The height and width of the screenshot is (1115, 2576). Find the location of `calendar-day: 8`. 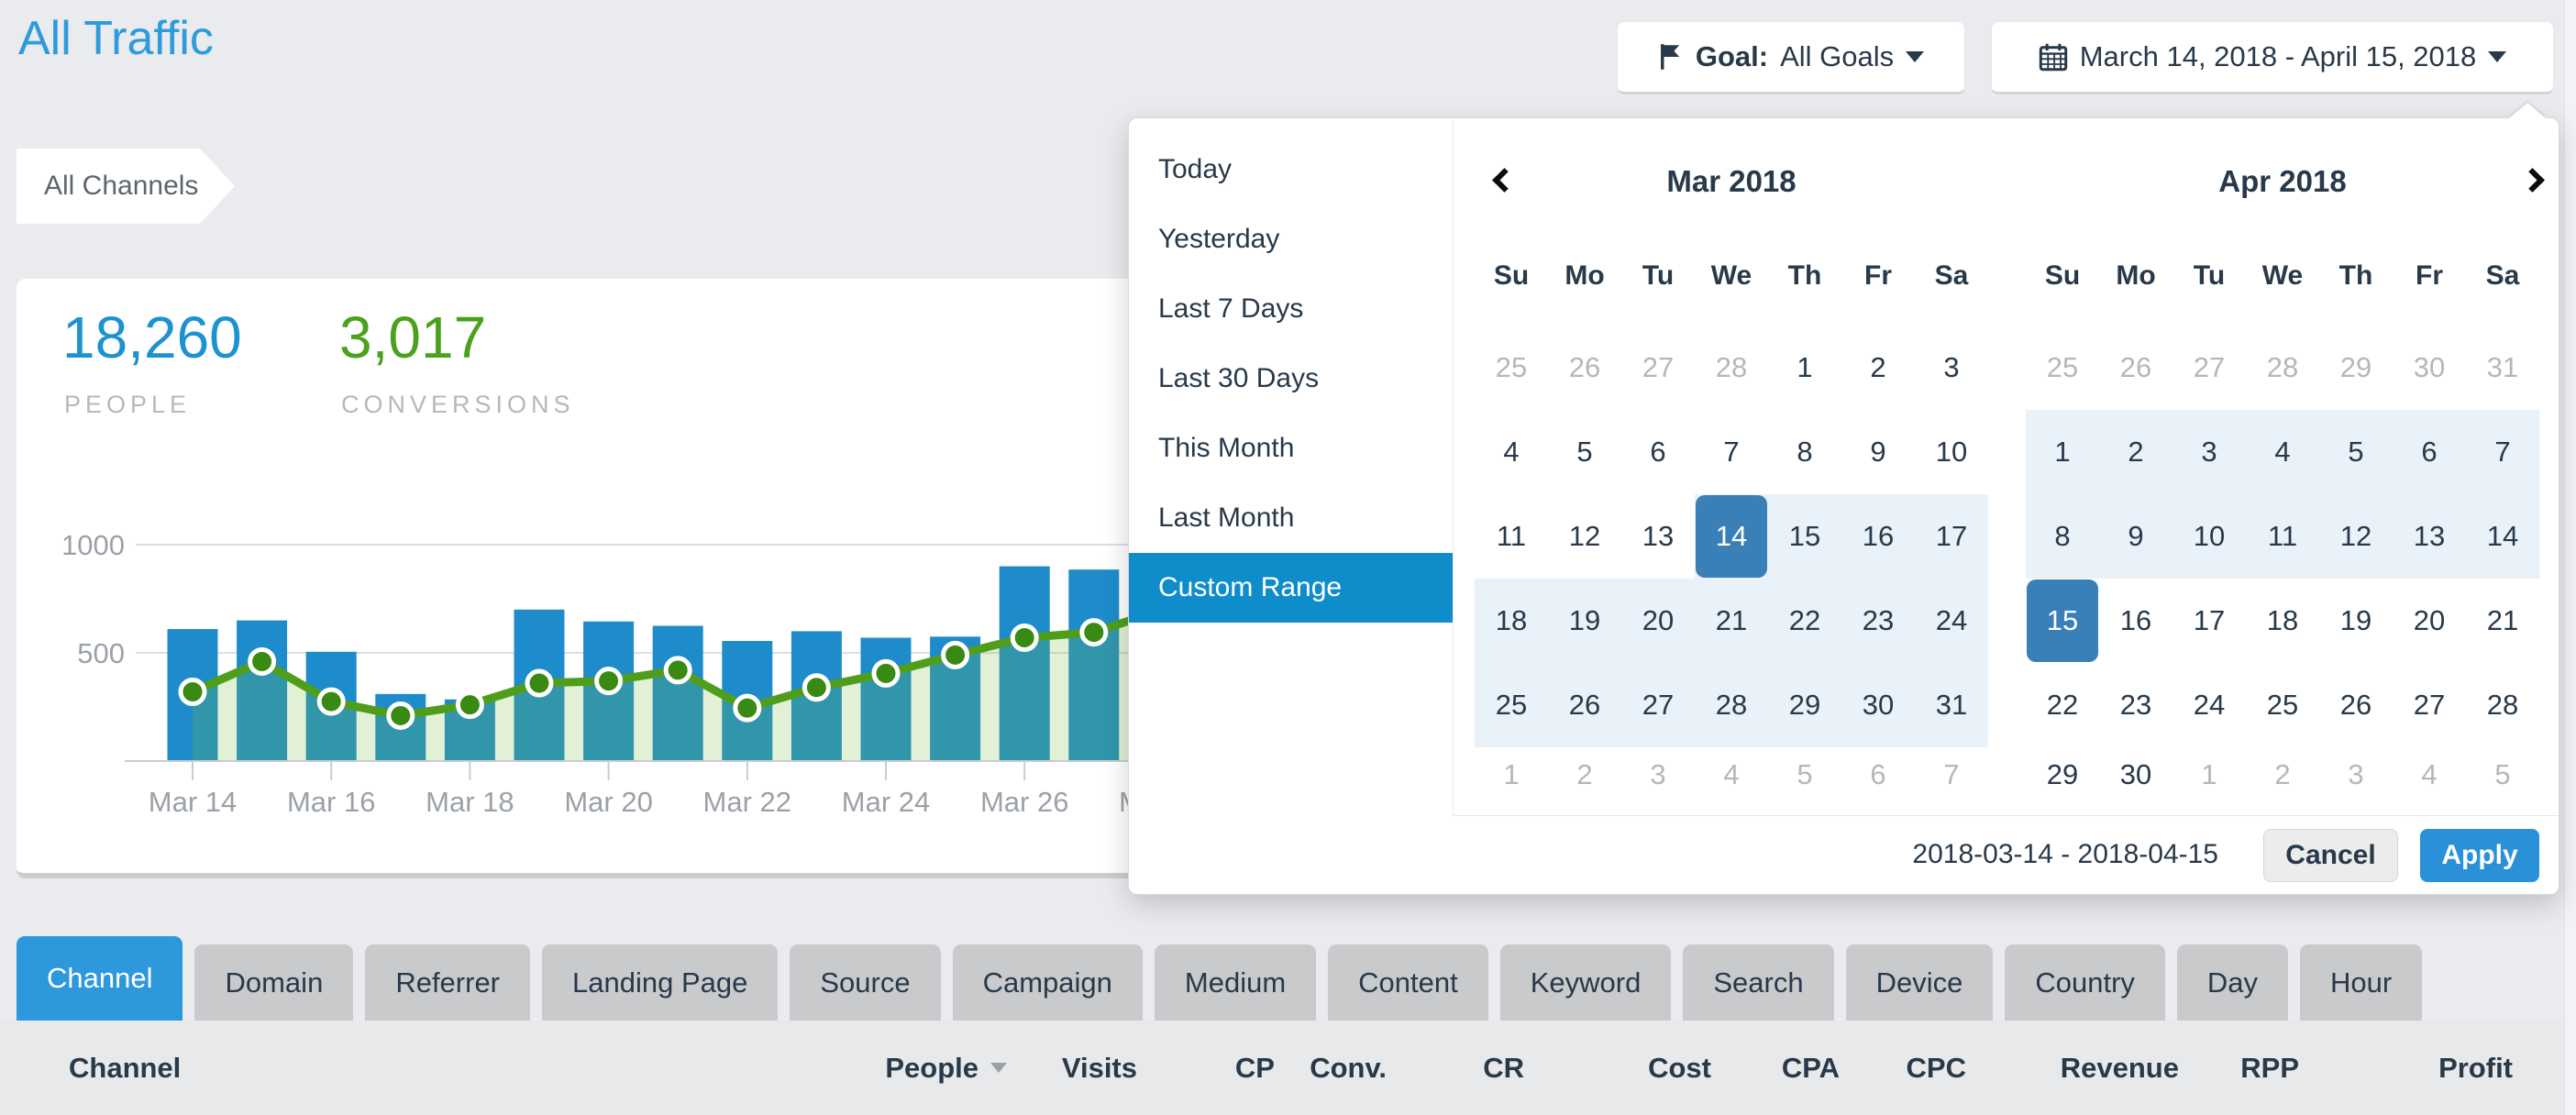

calendar-day: 8 is located at coordinates (2062, 536).